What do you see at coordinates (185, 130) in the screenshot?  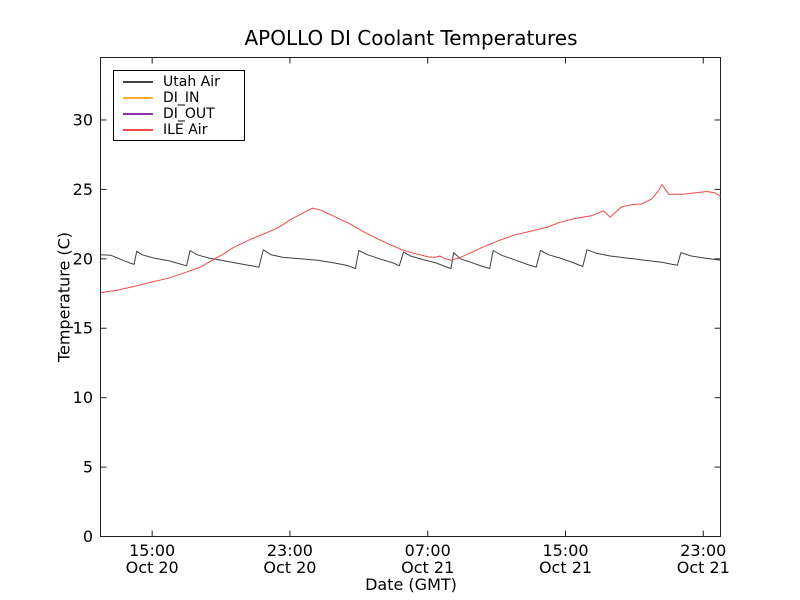 I see `legend-label: ILE Air` at bounding box center [185, 130].